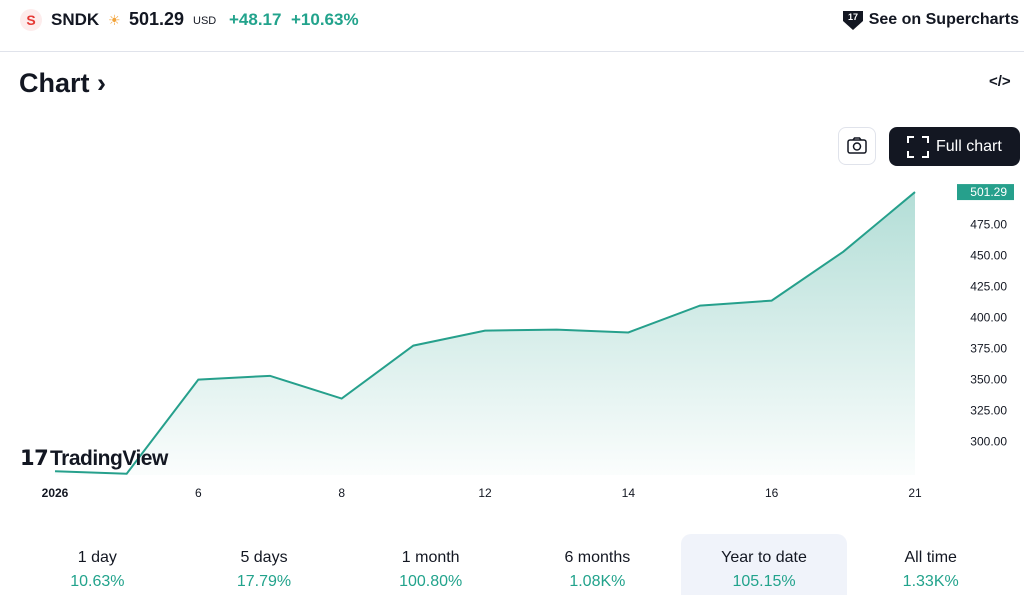 The height and width of the screenshot is (595, 1024). What do you see at coordinates (325, 19) in the screenshot?
I see `change-percent: +10.63%` at bounding box center [325, 19].